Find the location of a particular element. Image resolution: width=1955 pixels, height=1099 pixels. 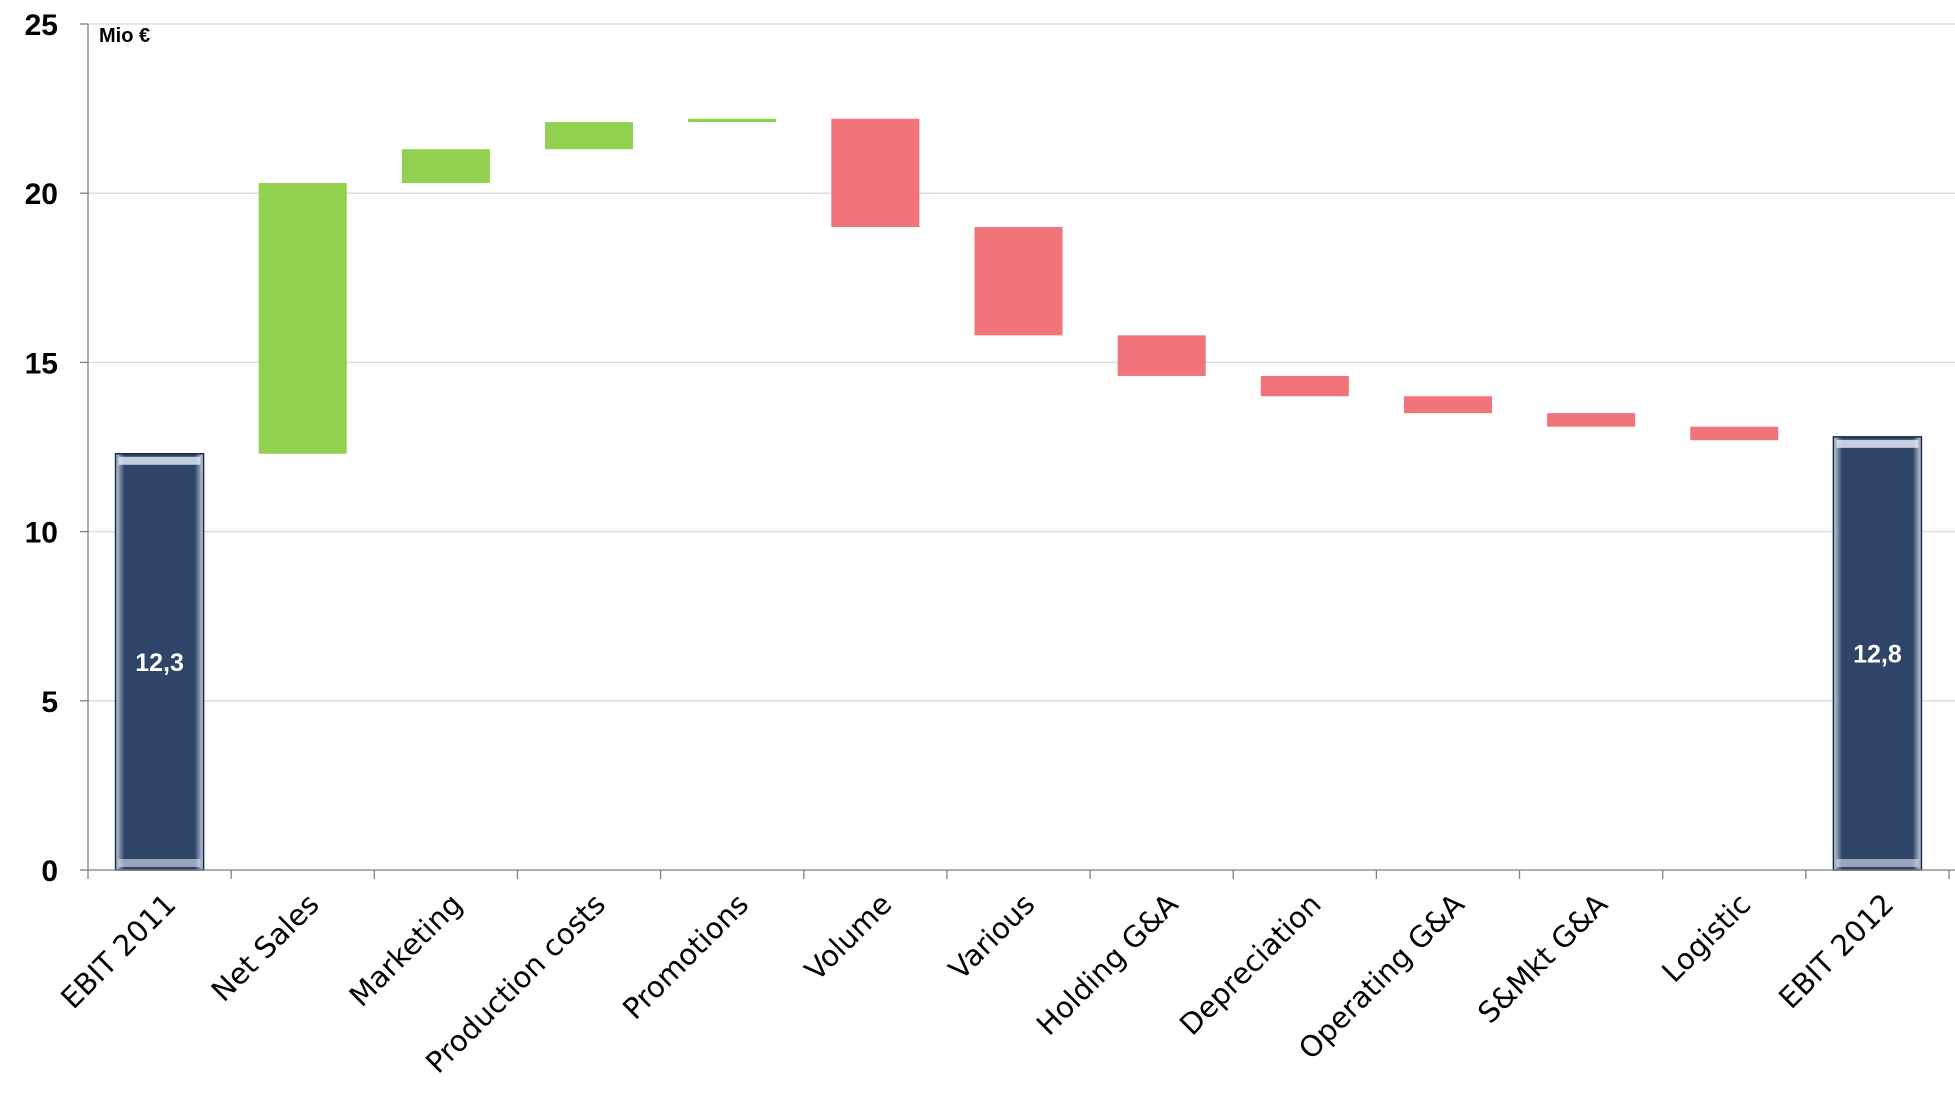

x-category-label: Holding G&A is located at coordinates (1107, 964).